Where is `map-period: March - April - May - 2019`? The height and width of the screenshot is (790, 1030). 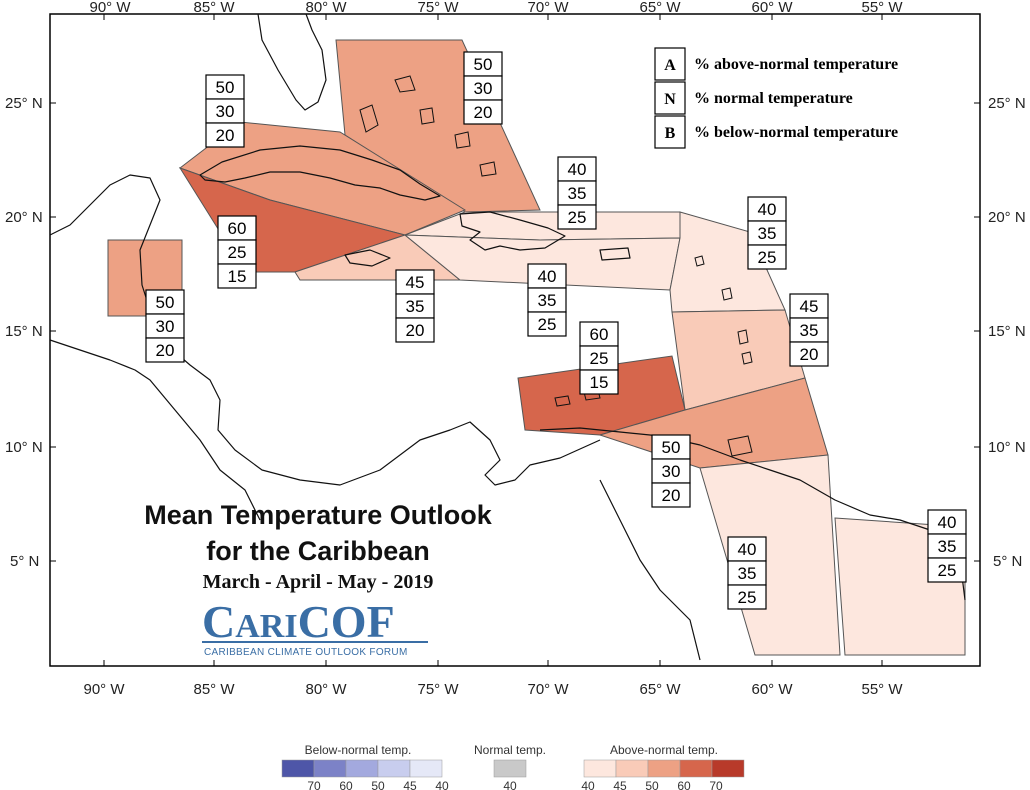 map-period: March - April - May - 2019 is located at coordinates (318, 582).